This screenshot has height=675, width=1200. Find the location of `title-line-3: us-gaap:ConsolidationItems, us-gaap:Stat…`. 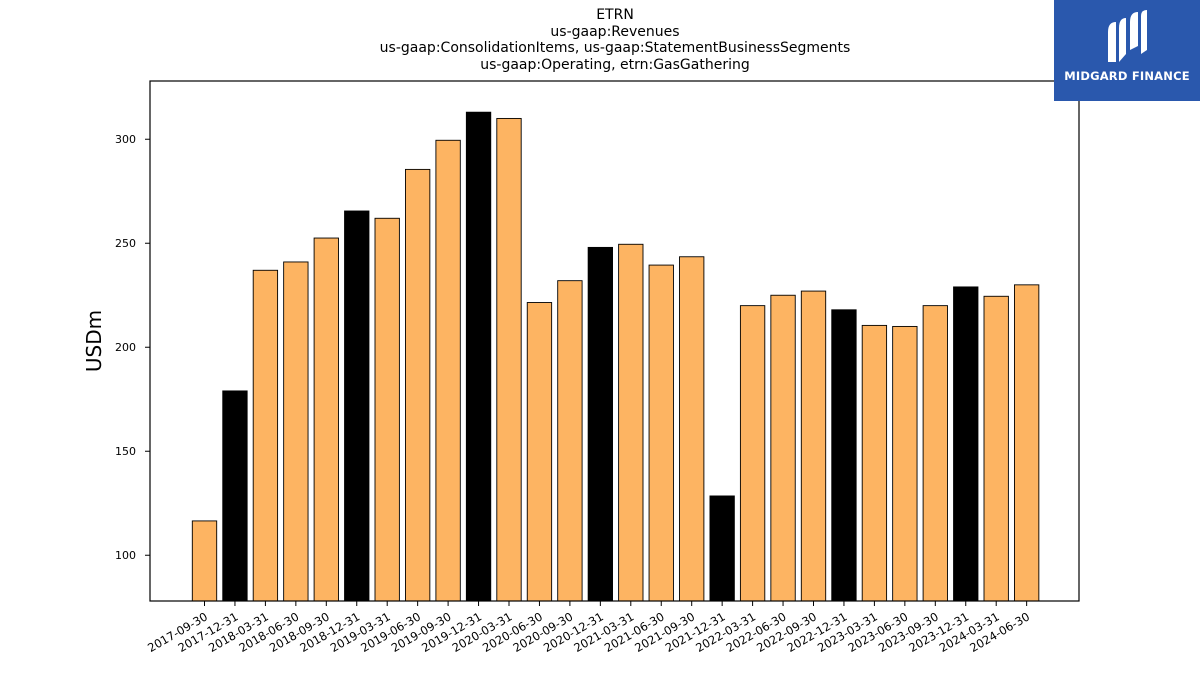

title-line-3: us-gaap:ConsolidationItems, us-gaap:Stat… is located at coordinates (615, 48).